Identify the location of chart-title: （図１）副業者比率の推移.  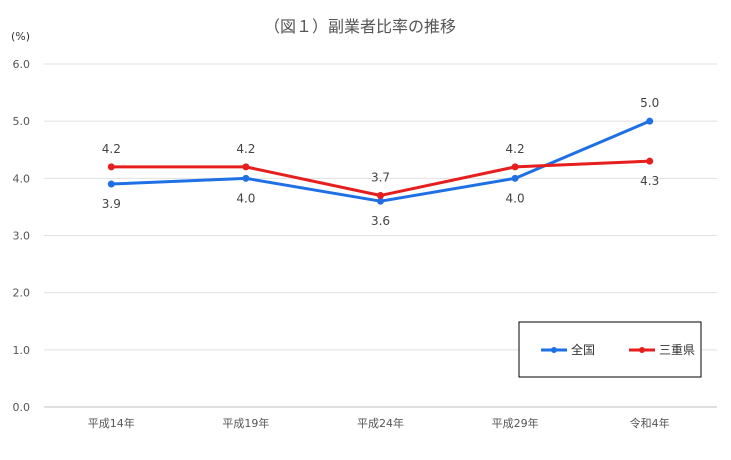
(360, 26).